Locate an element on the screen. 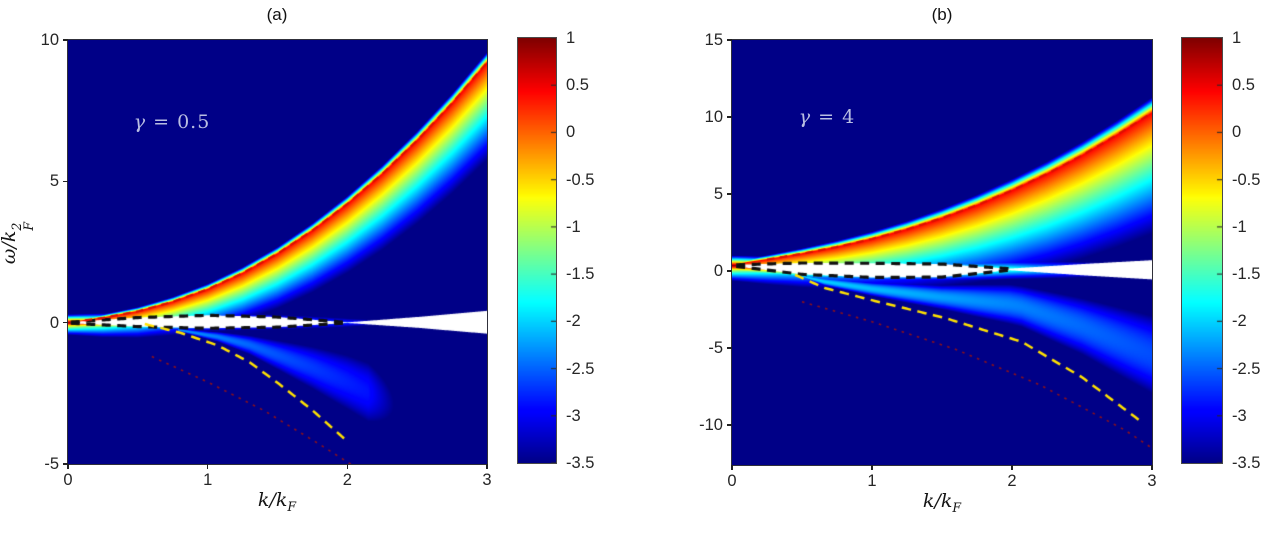 Image resolution: width=1269 pixels, height=535 pixels. ylabel-k: k is located at coordinates (10, 236).